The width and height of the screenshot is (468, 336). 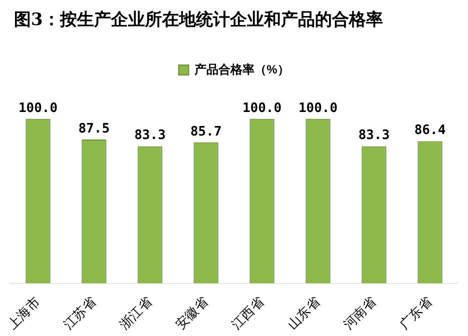 What do you see at coordinates (79, 313) in the screenshot?
I see `x-tick-label: 江苏省` at bounding box center [79, 313].